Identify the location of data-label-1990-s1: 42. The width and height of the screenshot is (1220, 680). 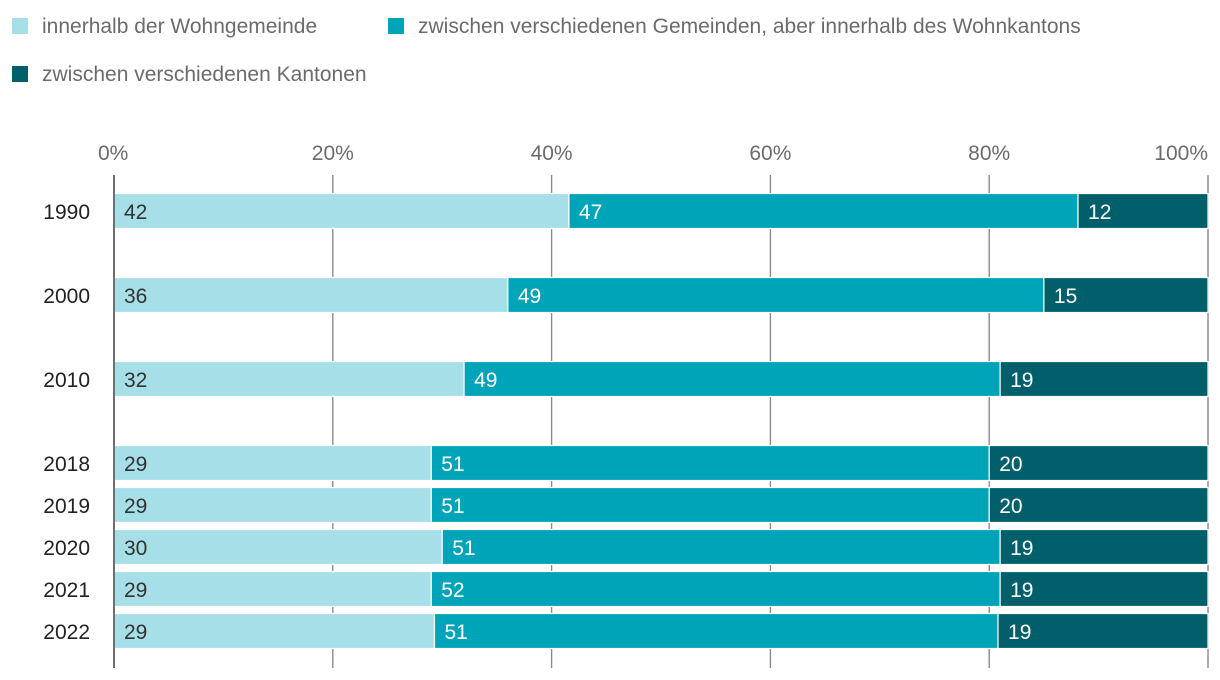
(135, 212).